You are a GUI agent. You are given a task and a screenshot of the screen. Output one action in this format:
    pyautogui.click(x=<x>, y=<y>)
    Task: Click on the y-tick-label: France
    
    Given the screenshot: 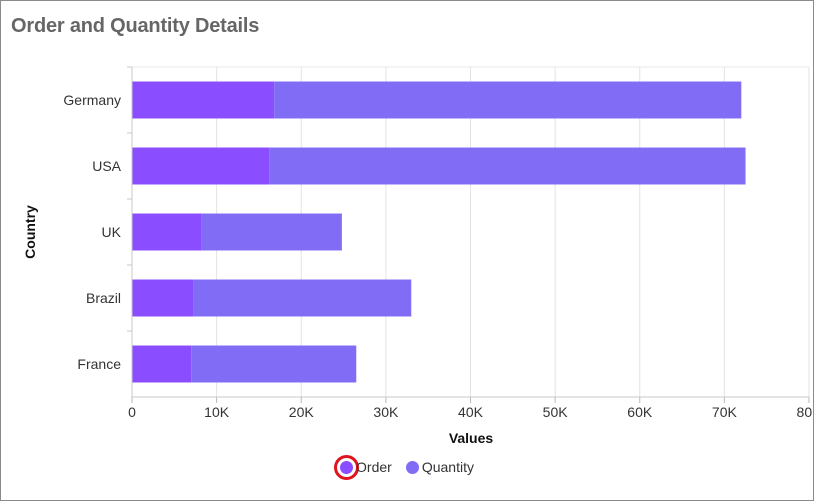 What is the action you would take?
    pyautogui.click(x=99, y=364)
    